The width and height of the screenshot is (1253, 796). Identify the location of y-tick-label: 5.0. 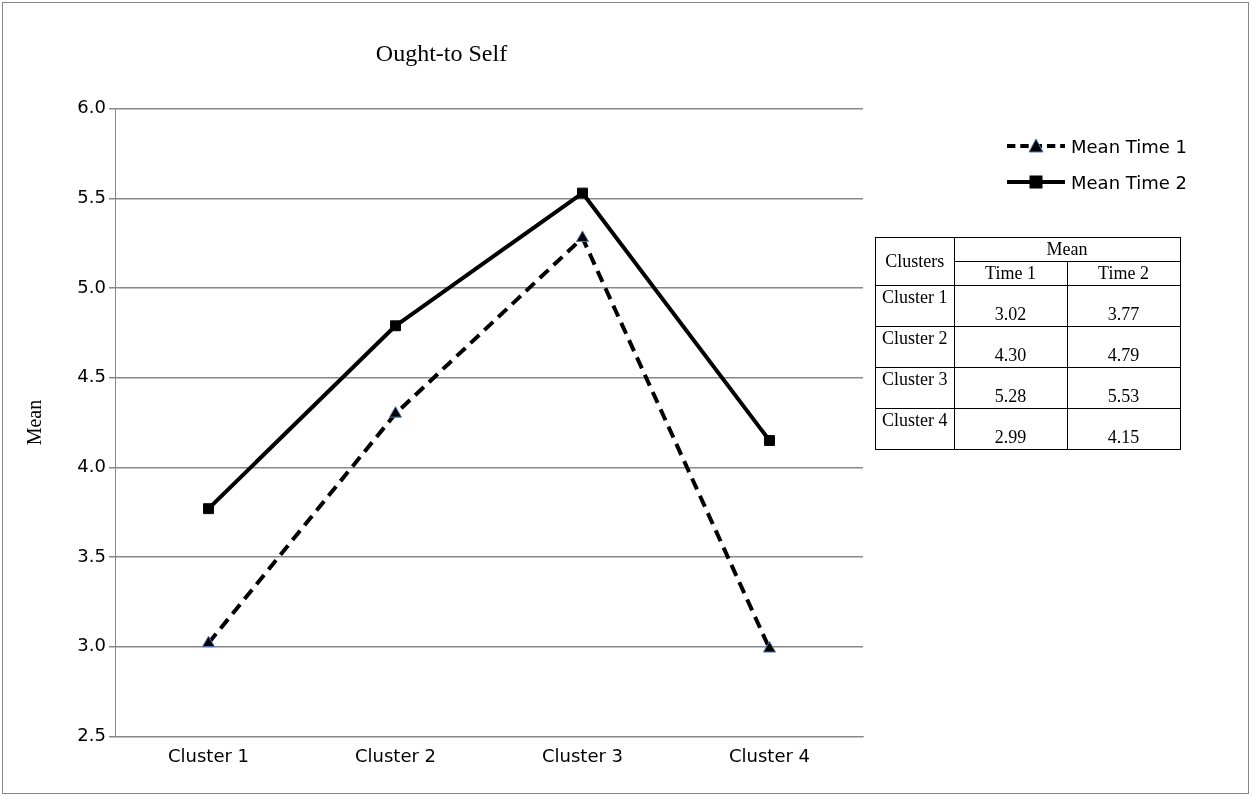
(91, 286).